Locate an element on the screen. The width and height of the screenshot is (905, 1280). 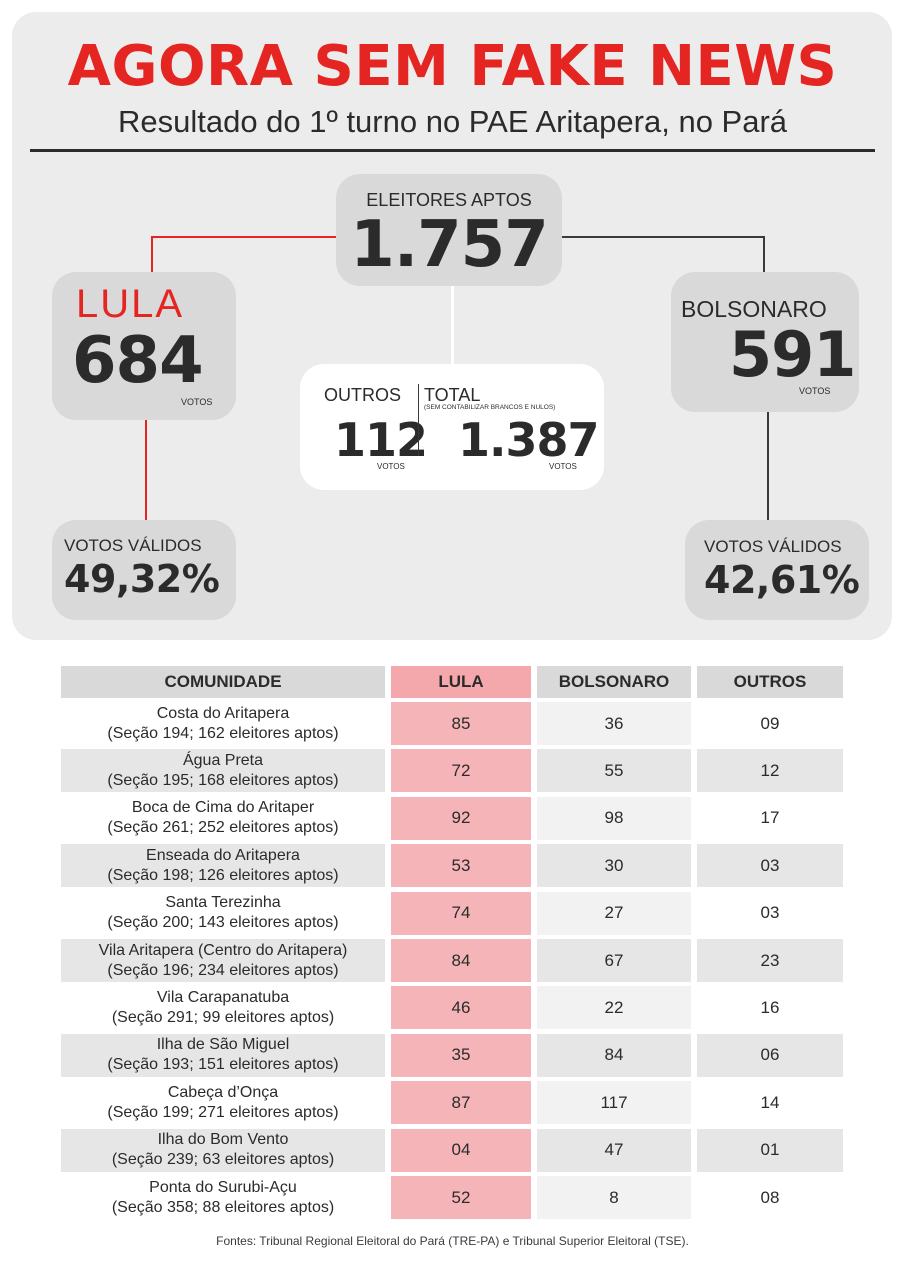
outros-label: OUTROS is located at coordinates (363, 395).